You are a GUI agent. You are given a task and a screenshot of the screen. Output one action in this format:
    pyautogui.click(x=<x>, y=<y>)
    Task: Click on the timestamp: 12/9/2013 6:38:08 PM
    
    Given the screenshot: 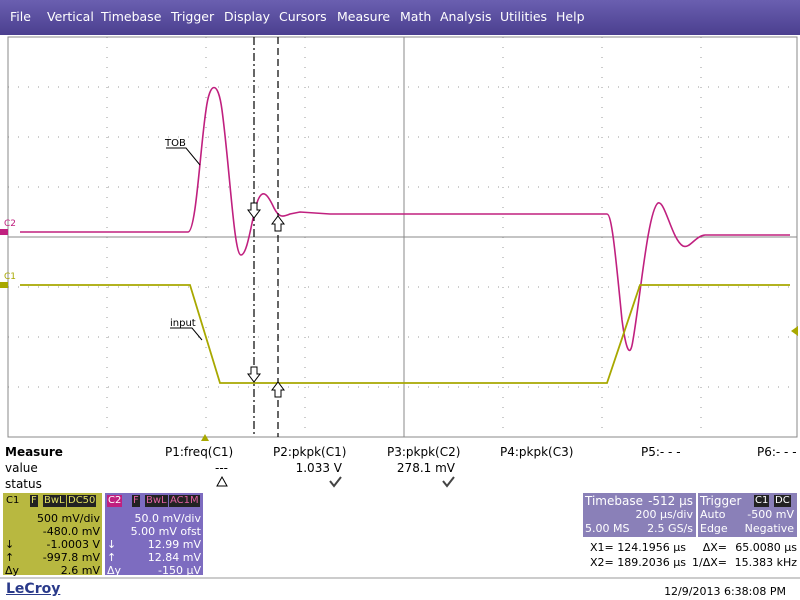 What is the action you would take?
    pyautogui.click(x=725, y=591)
    